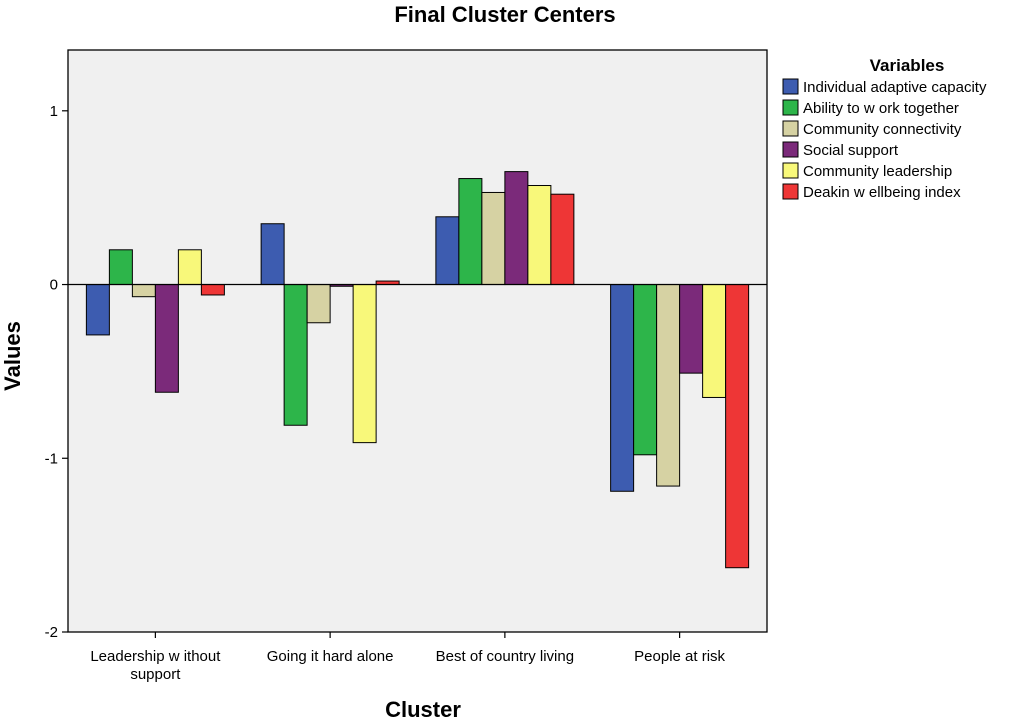 The image size is (1024, 720). Describe the element at coordinates (51, 458) in the screenshot. I see `y-tick-label: -1` at that location.